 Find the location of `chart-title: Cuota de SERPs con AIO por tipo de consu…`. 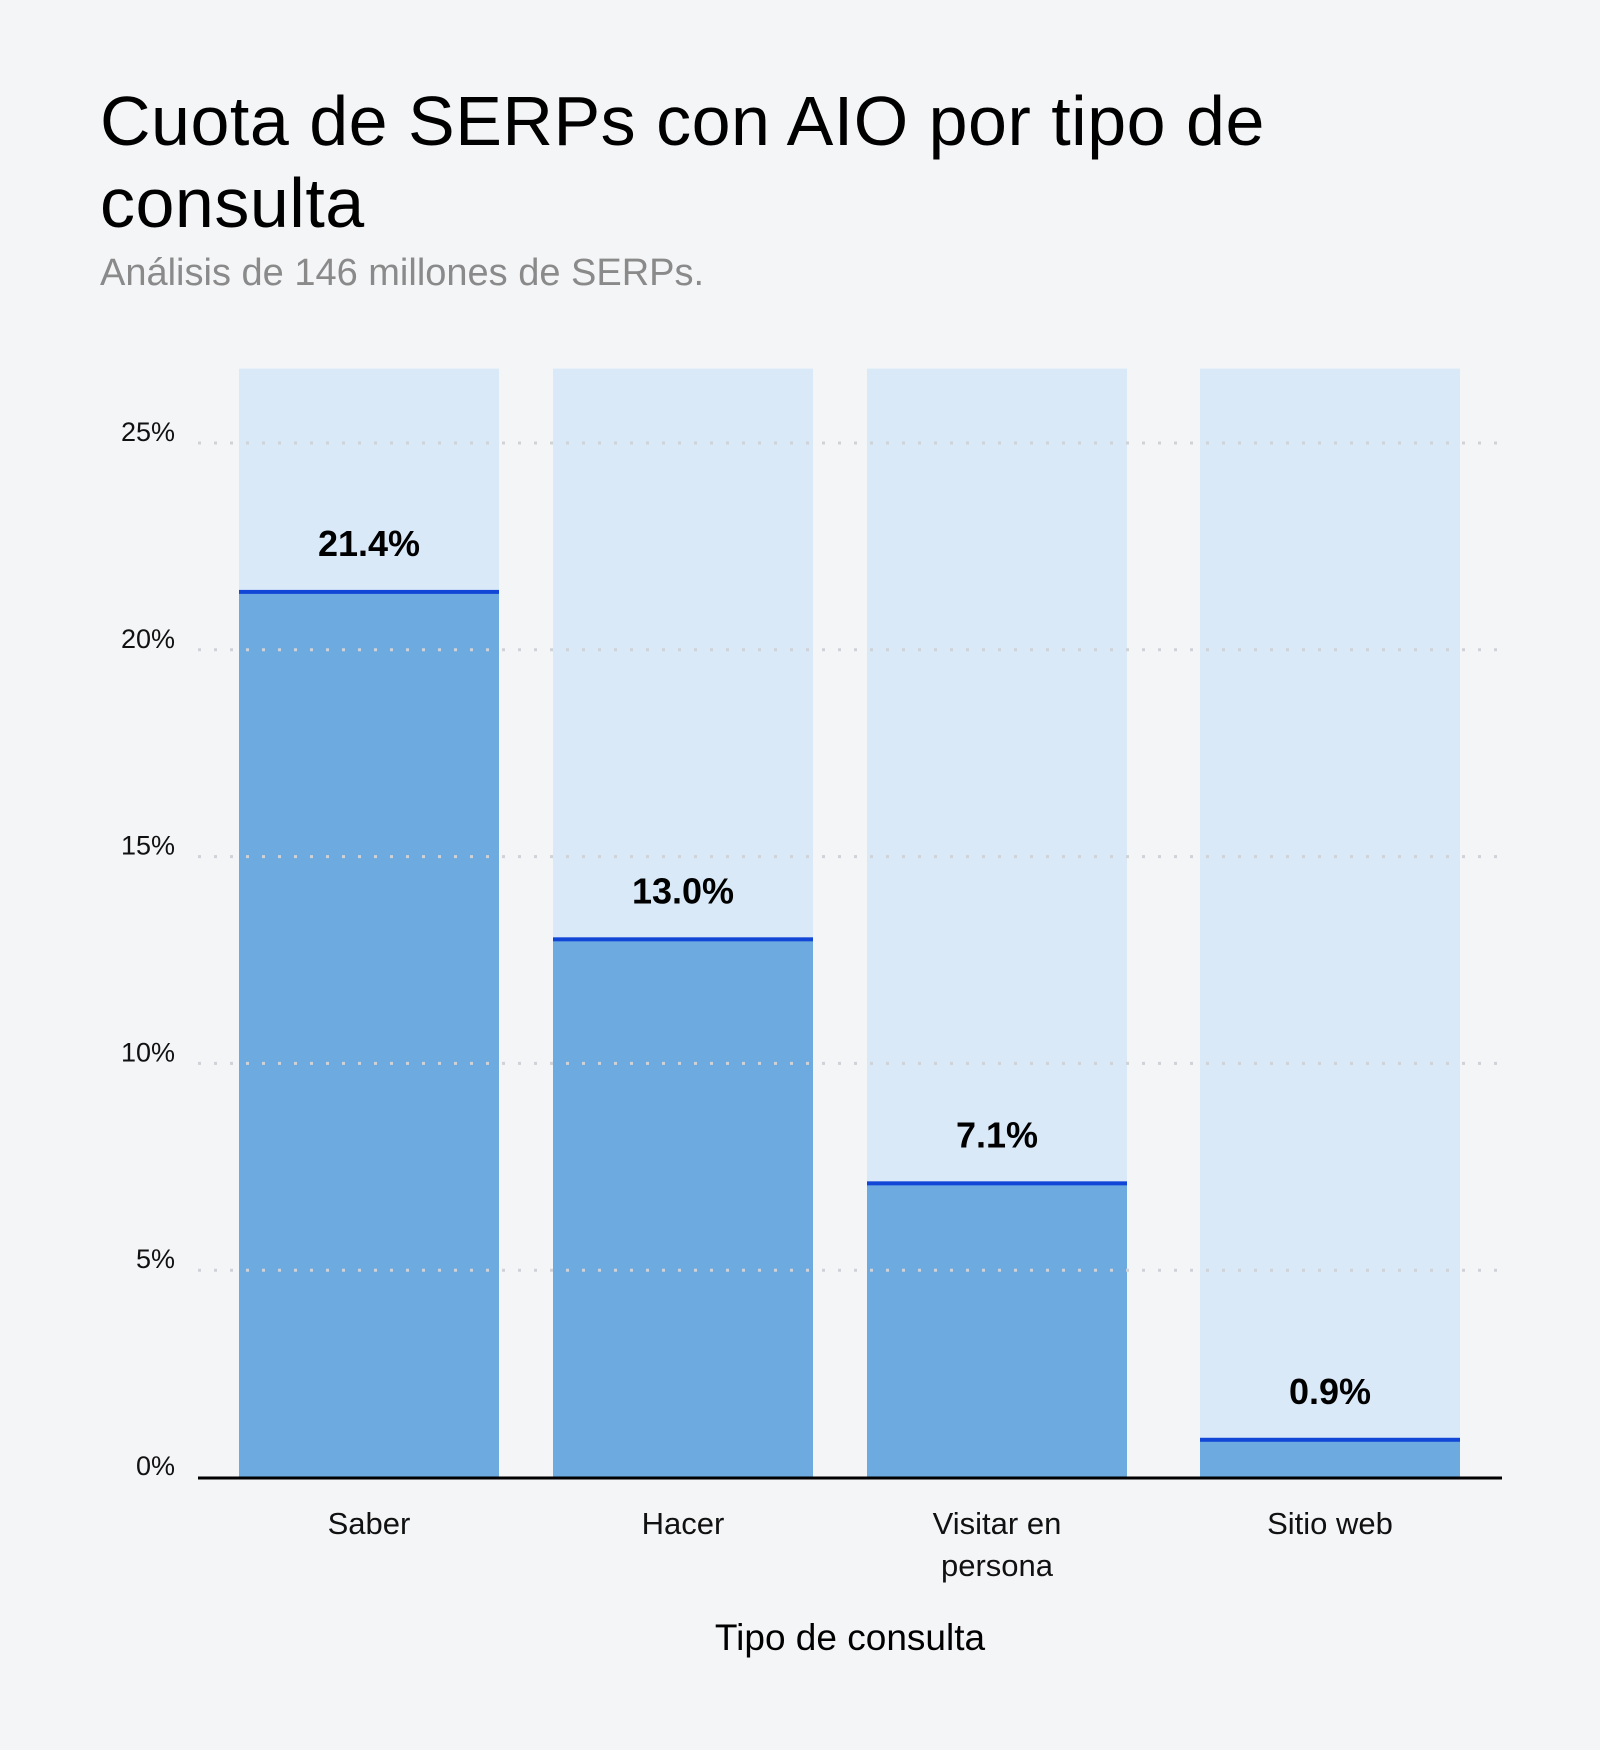

chart-title: Cuota de SERPs con AIO por tipo de consu… is located at coordinates (682, 162).